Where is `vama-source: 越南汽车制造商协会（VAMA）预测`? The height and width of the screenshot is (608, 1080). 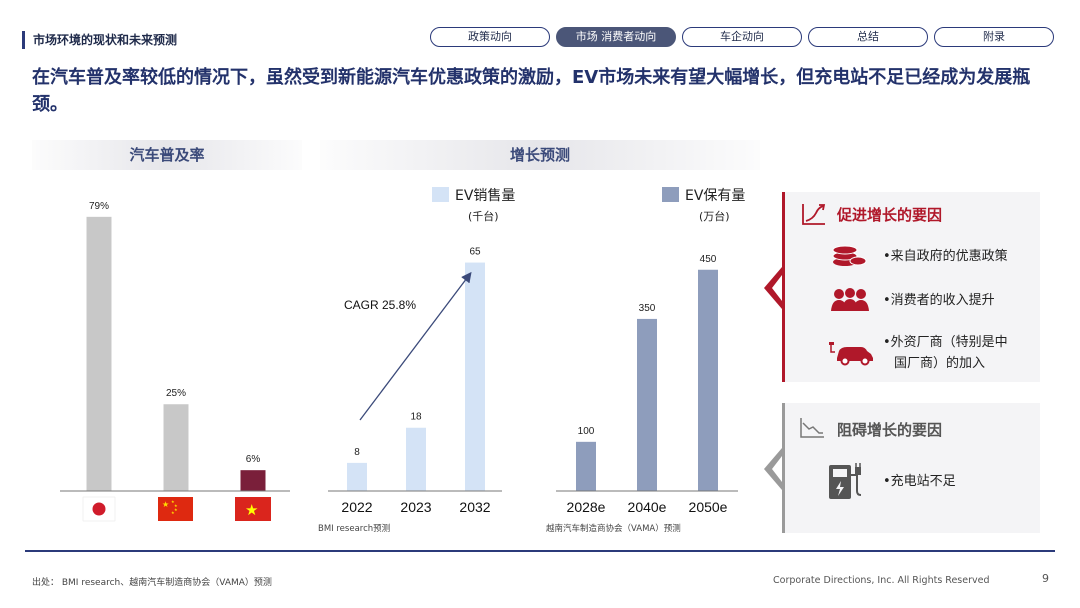 vama-source: 越南汽车制造商协会（VAMA）预测 is located at coordinates (613, 528).